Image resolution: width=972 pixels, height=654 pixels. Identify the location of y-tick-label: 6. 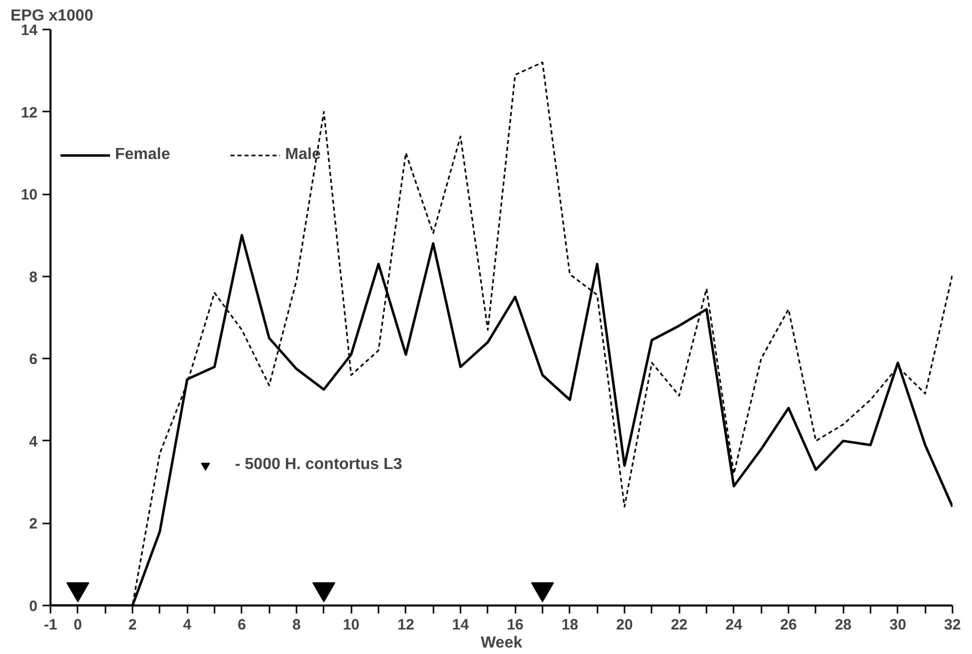
(33, 359).